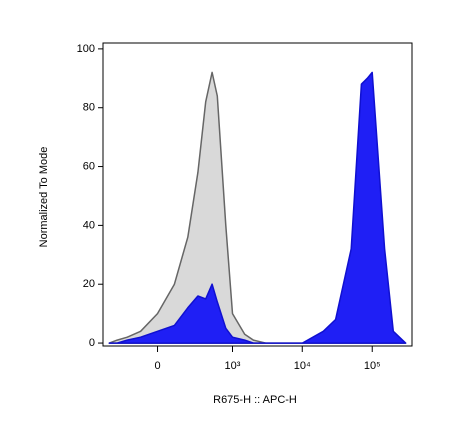 The image size is (449, 432). I want to click on x-axis-label: R675-H :: APC-H, so click(255, 400).